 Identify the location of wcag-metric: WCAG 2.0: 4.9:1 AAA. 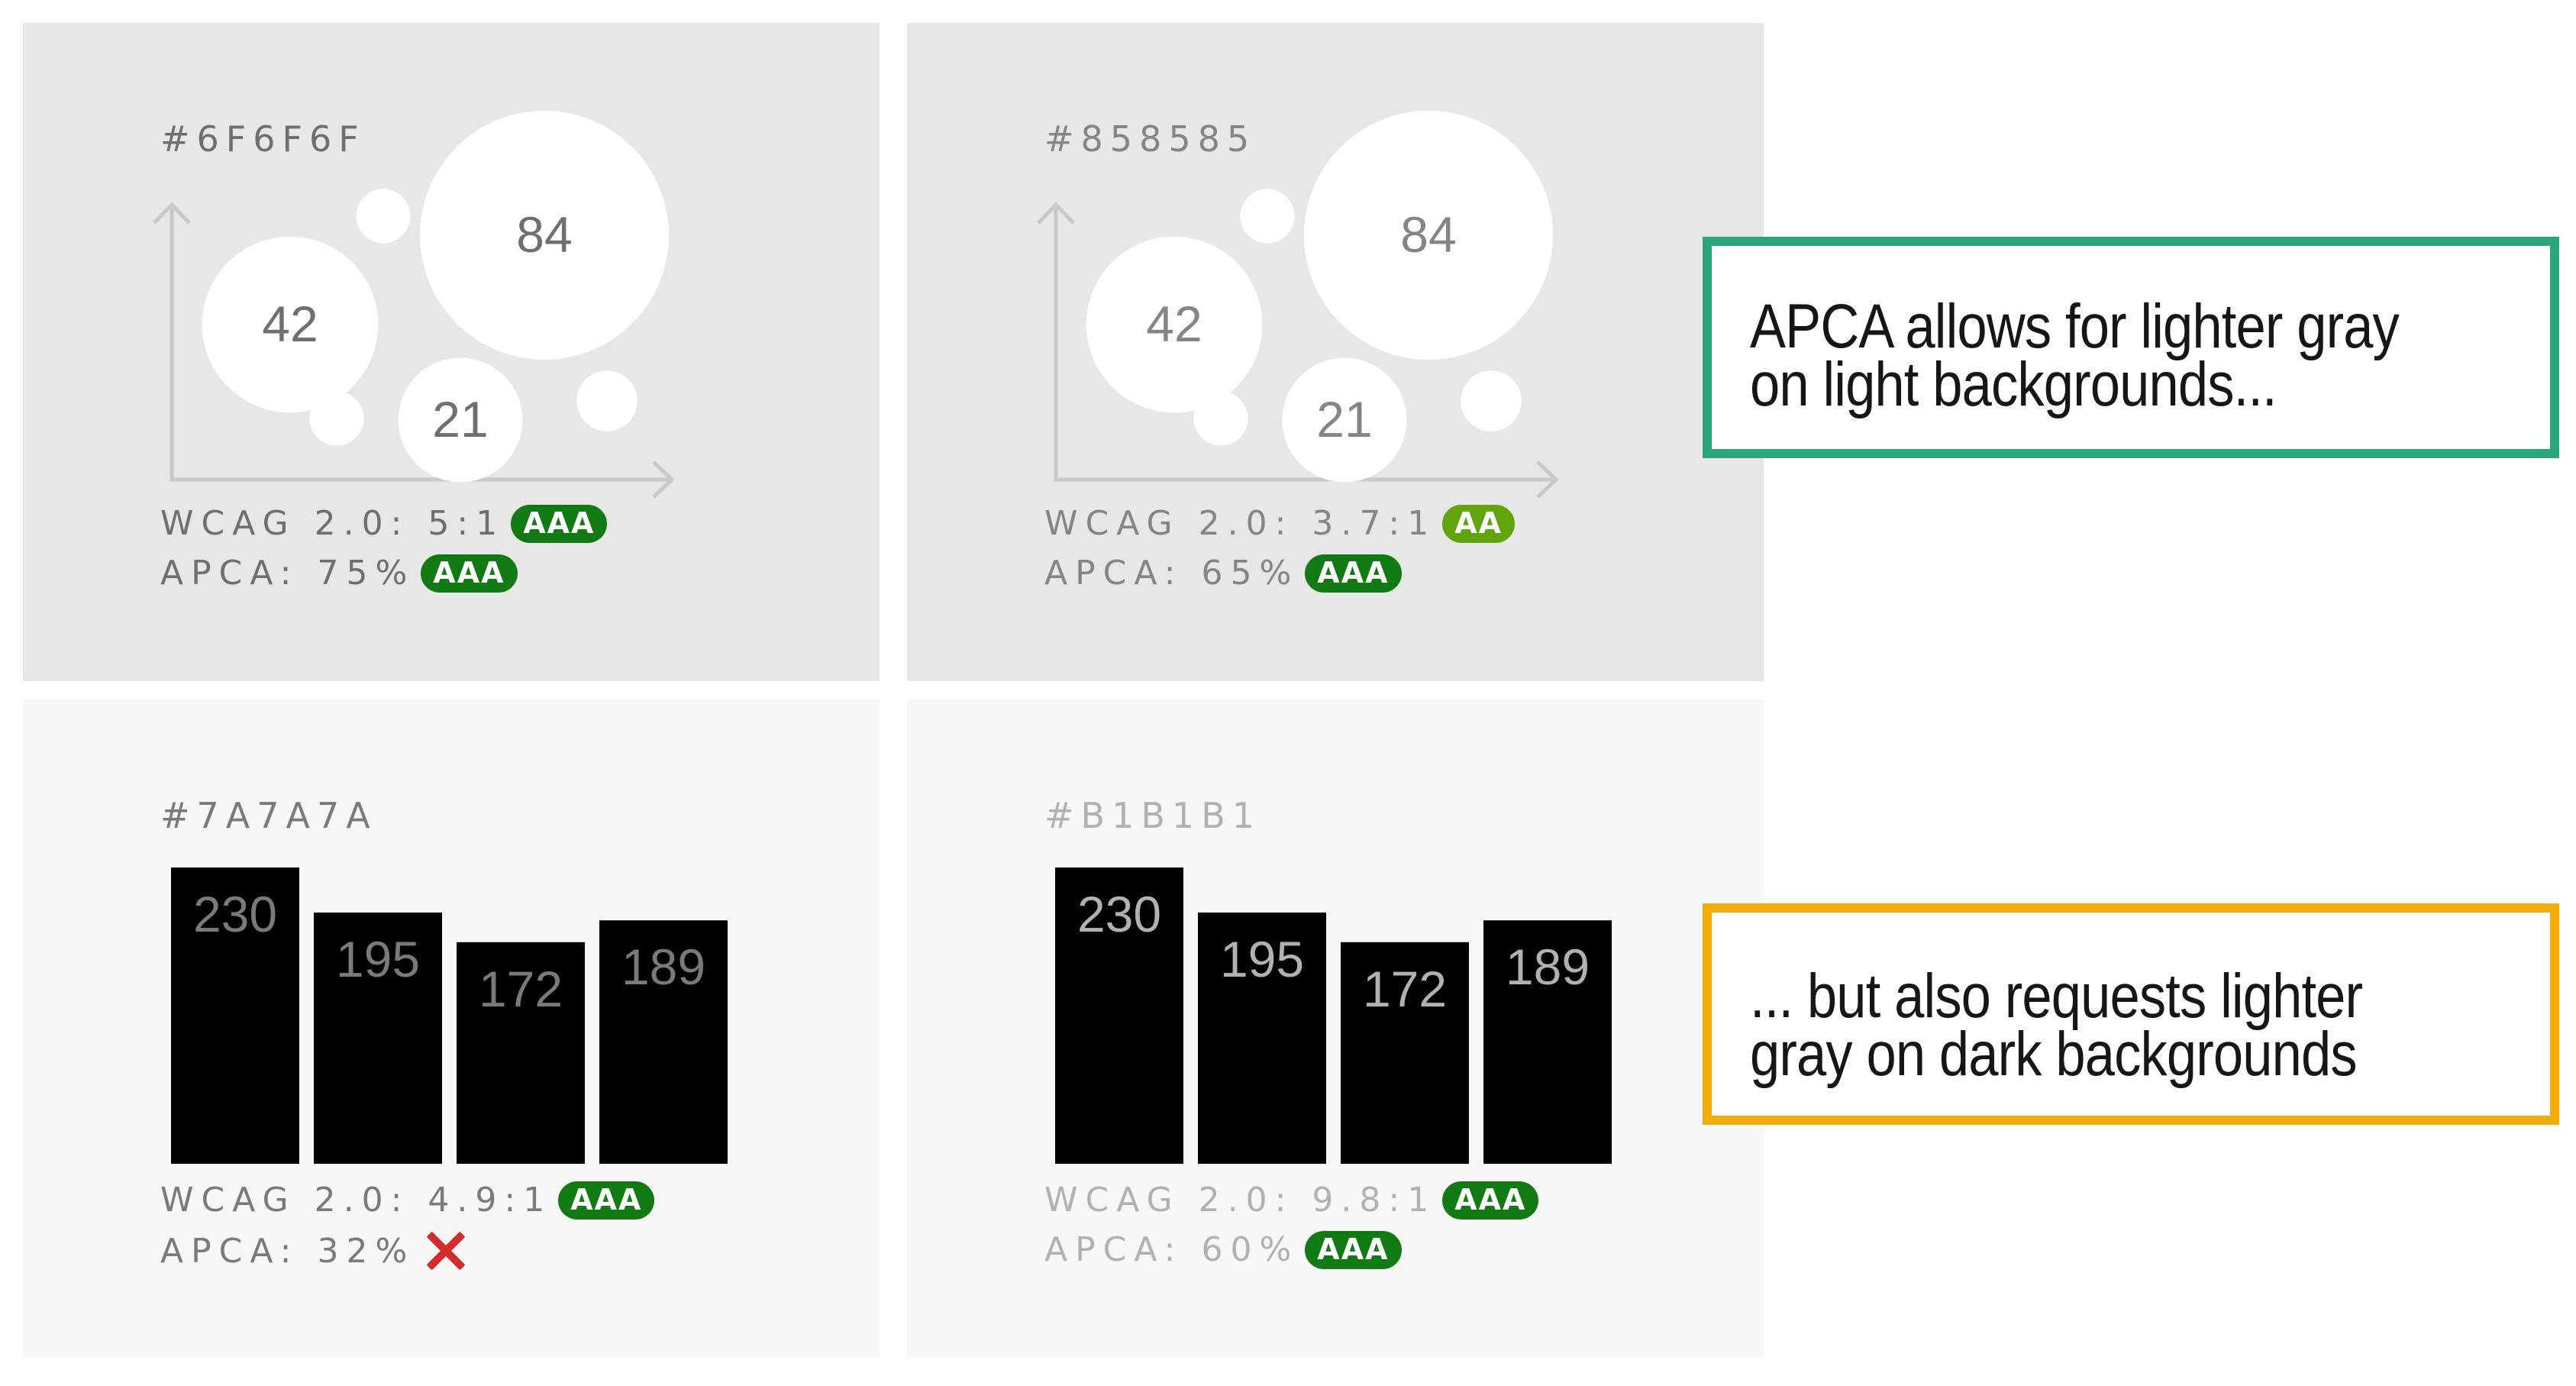
(407, 1200).